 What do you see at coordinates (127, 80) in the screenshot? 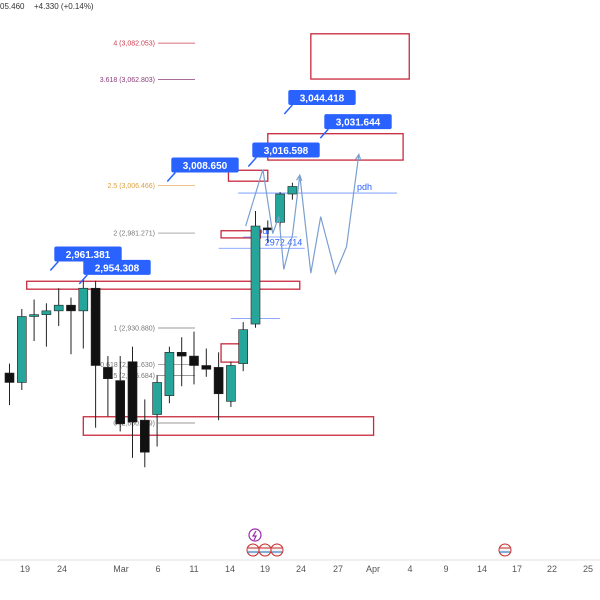
I see `fib-label: 3.618 (3,062.803)` at bounding box center [127, 80].